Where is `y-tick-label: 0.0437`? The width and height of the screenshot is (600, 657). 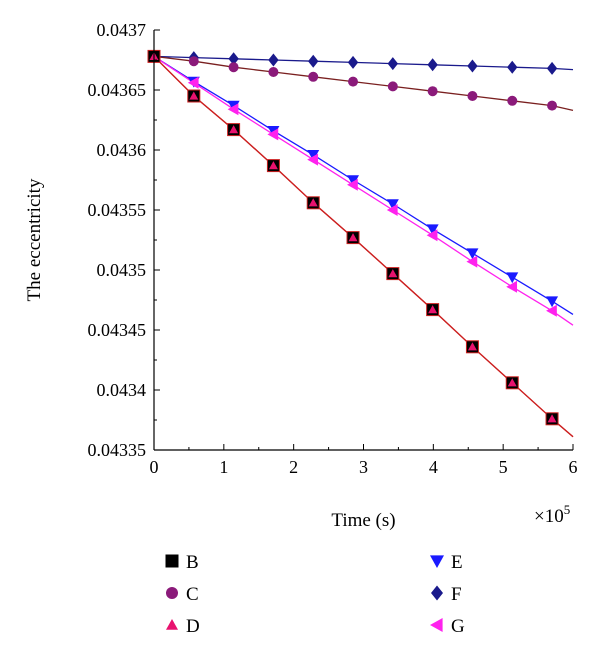
y-tick-label: 0.0437 is located at coordinates (122, 30).